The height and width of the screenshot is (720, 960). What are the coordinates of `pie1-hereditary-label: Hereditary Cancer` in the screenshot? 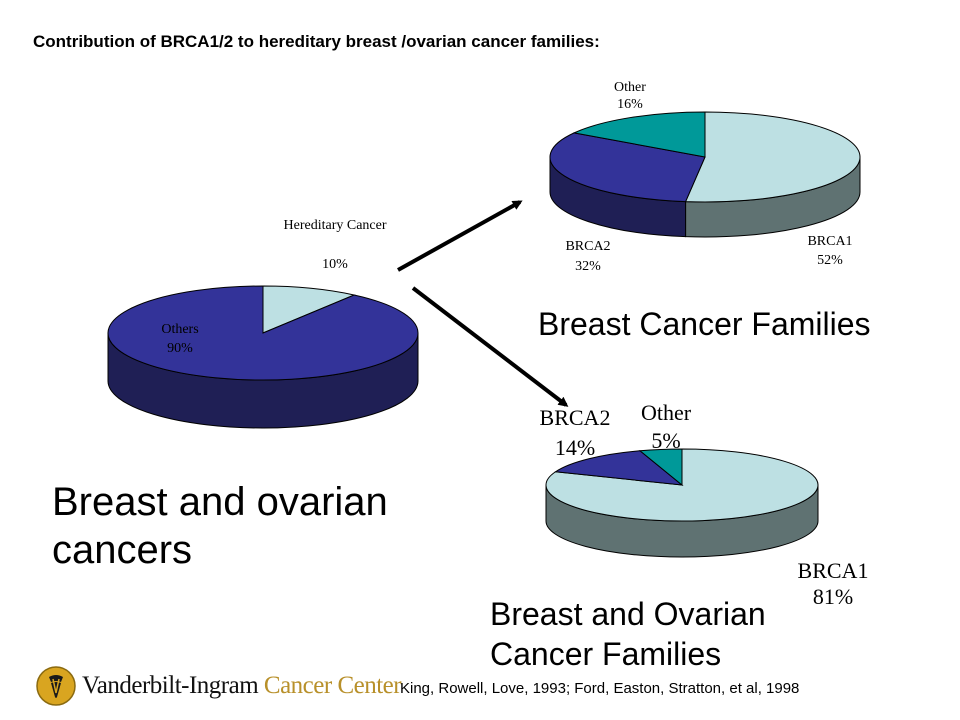 It's located at (335, 225).